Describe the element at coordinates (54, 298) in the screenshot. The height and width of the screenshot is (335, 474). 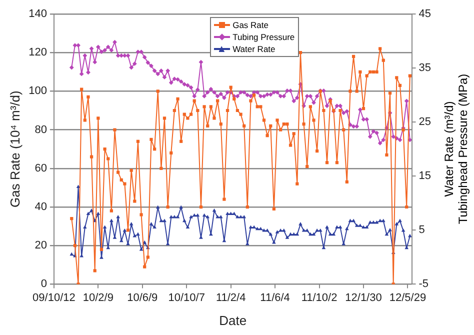
I see `x-tick-label: 09/10/12` at that location.